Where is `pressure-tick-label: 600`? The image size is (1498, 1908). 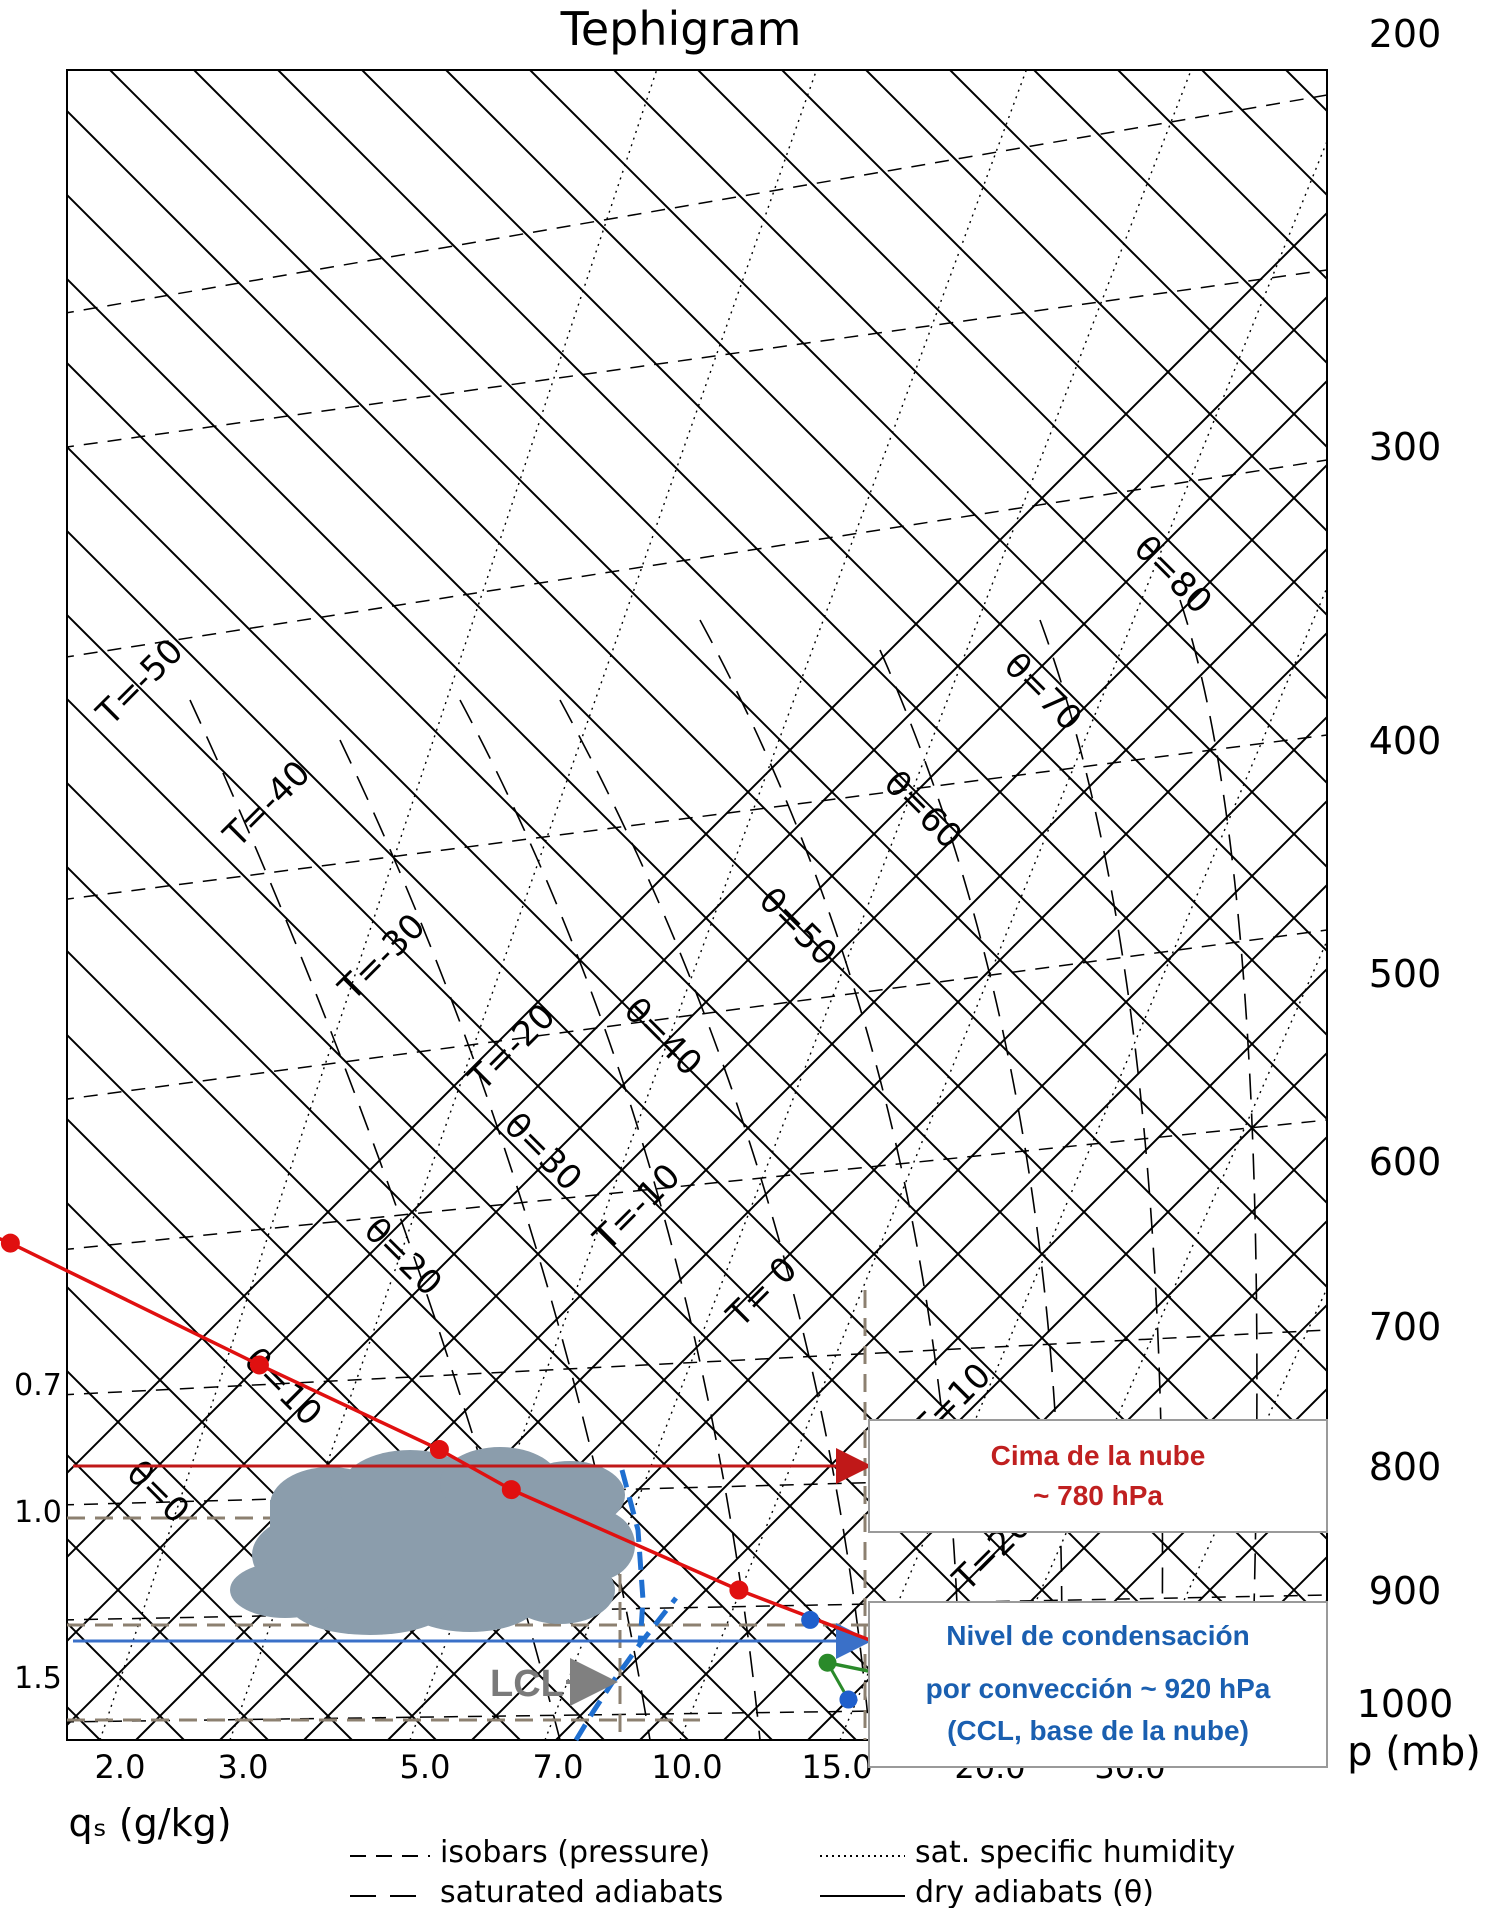
pressure-tick-label: 600 is located at coordinates (1405, 1162).